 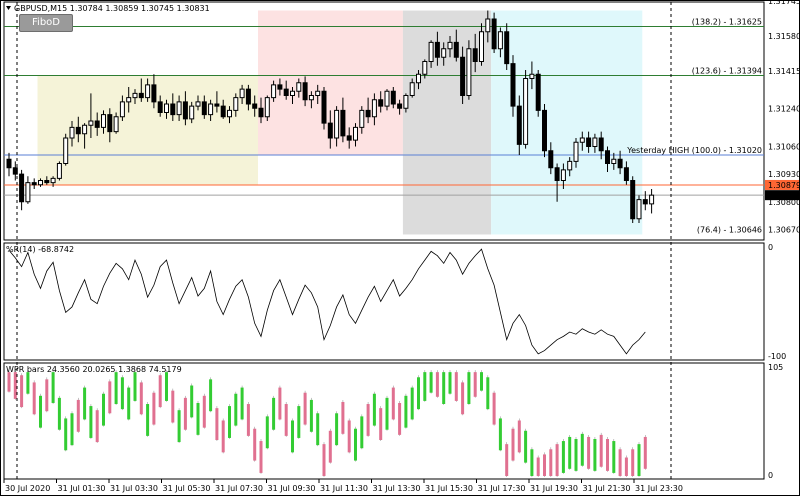 I want to click on wpr-tick-0: 0, so click(x=770, y=247).